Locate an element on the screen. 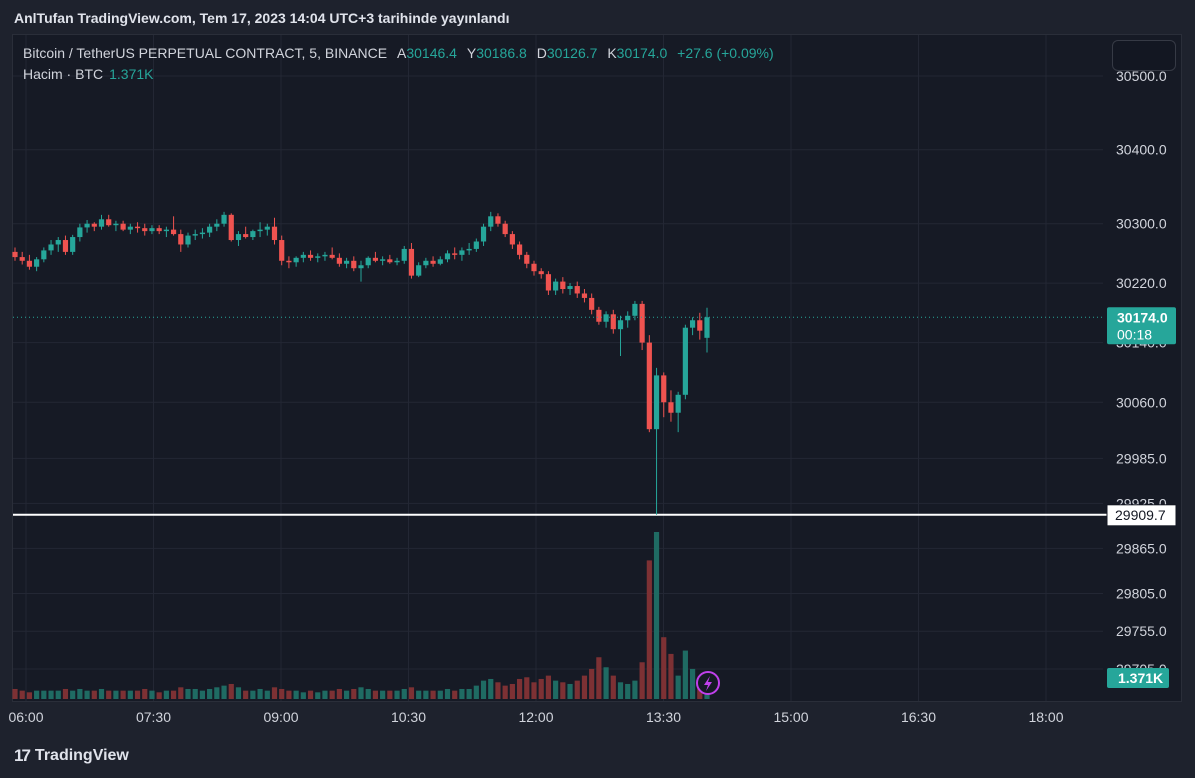 The height and width of the screenshot is (778, 1195). time-tick-label: 13:30 is located at coordinates (663, 717).